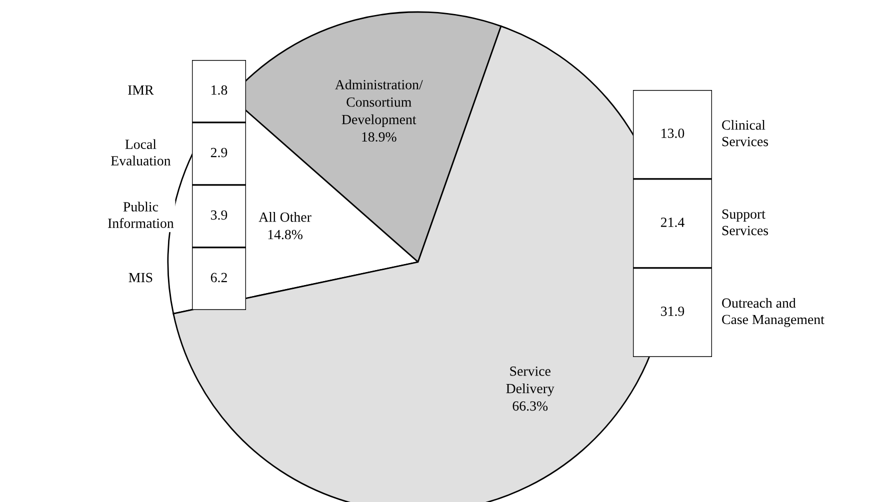 The height and width of the screenshot is (502, 872). What do you see at coordinates (745, 133) in the screenshot?
I see `category-label: Clinical Services` at bounding box center [745, 133].